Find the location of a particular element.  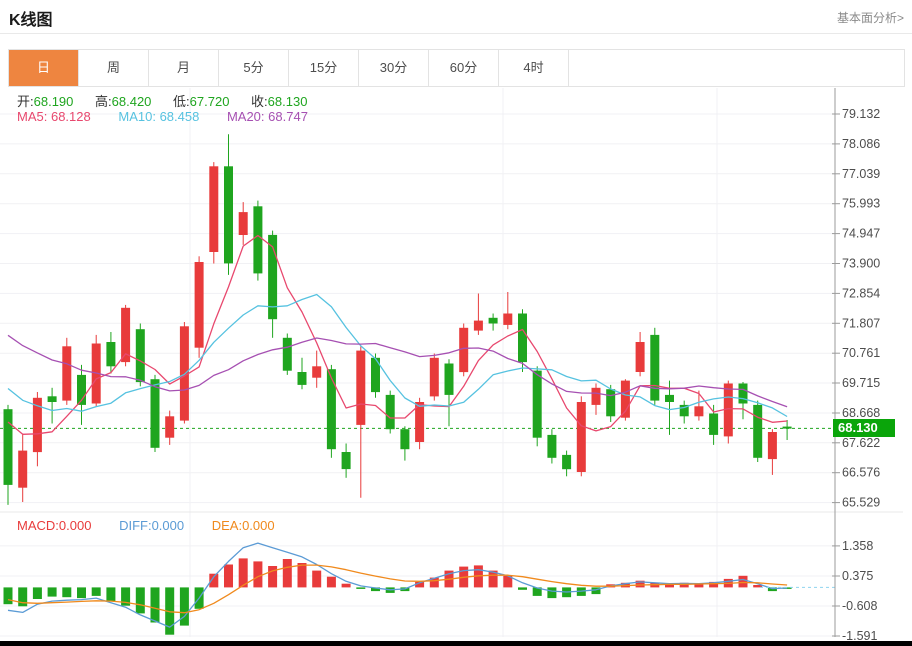

kline-tab-bar: 日 周 月 5分 15分 30分 60分 4时 is located at coordinates (456, 68).